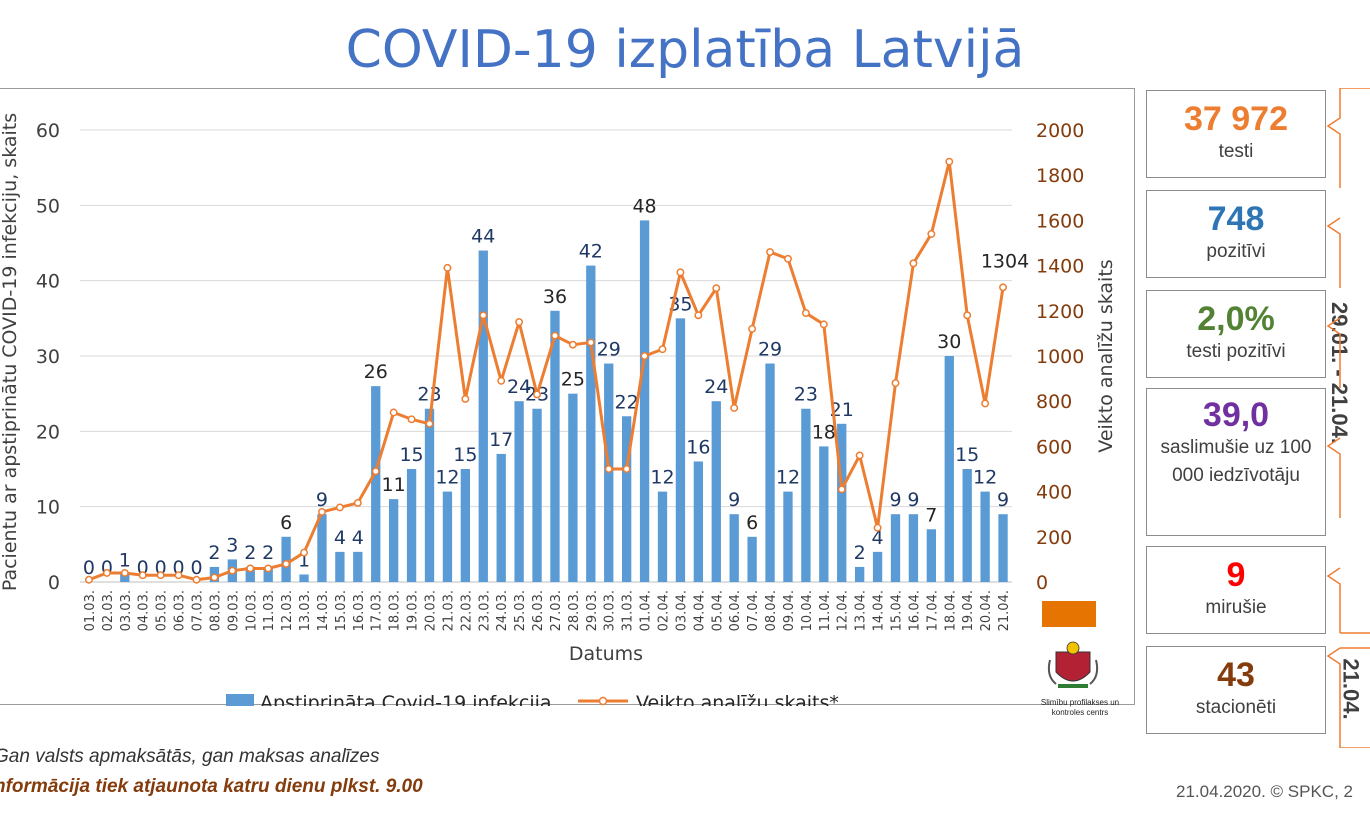 This screenshot has width=1370, height=820. Describe the element at coordinates (985, 478) in the screenshot. I see `bar-data-label: 12` at that location.